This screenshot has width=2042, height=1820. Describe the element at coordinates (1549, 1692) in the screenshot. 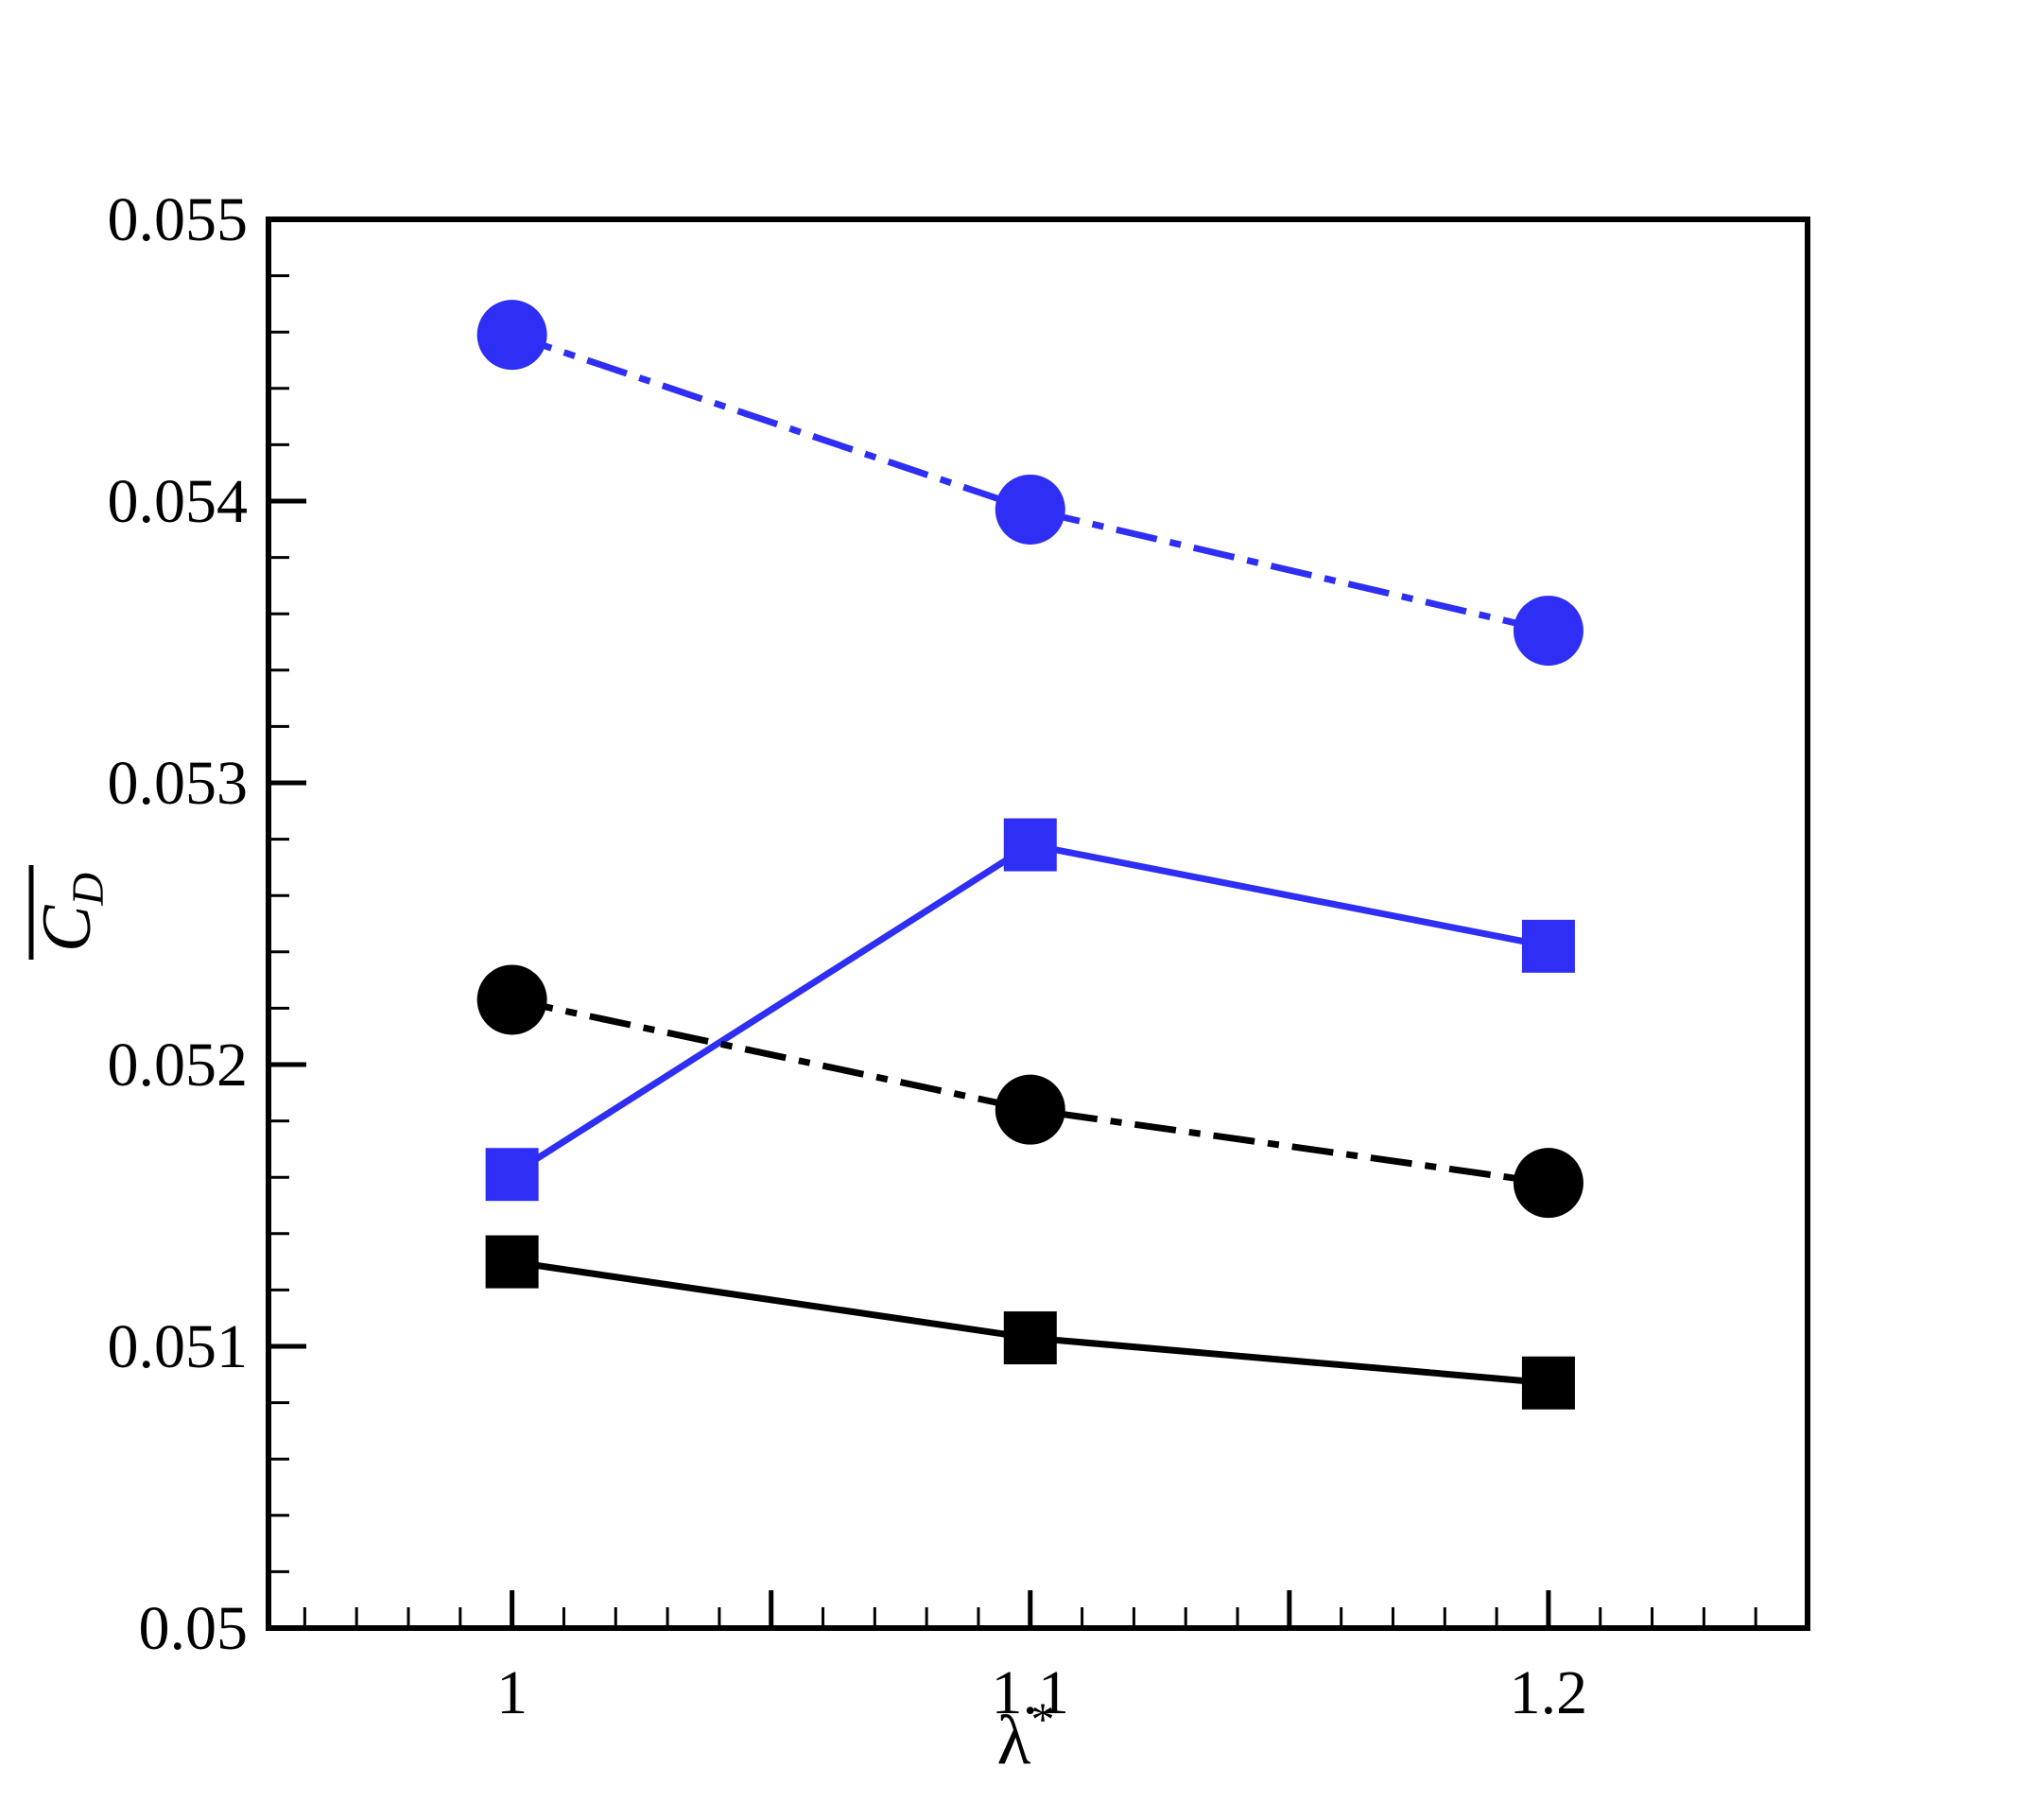

I see `x-tick-label: 1.2` at that location.